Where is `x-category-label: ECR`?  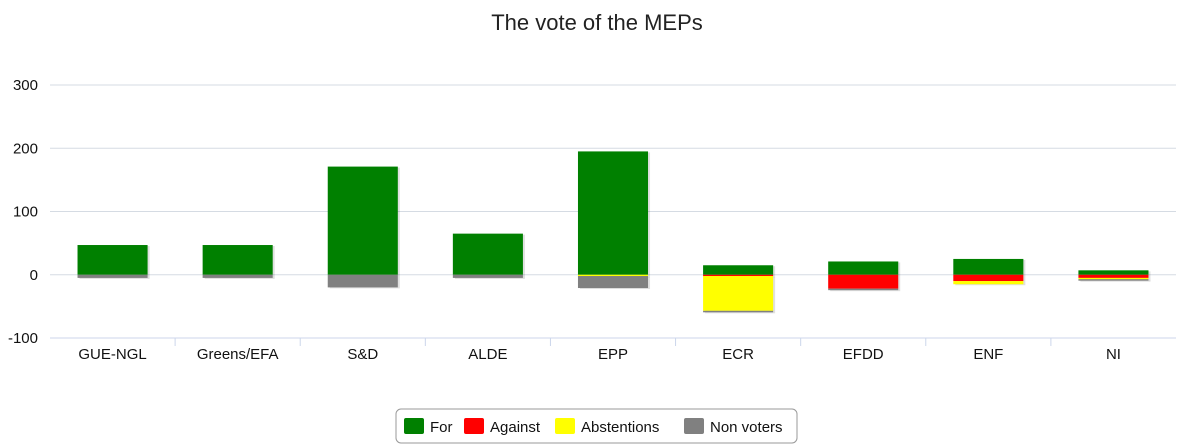
x-category-label: ECR is located at coordinates (738, 354).